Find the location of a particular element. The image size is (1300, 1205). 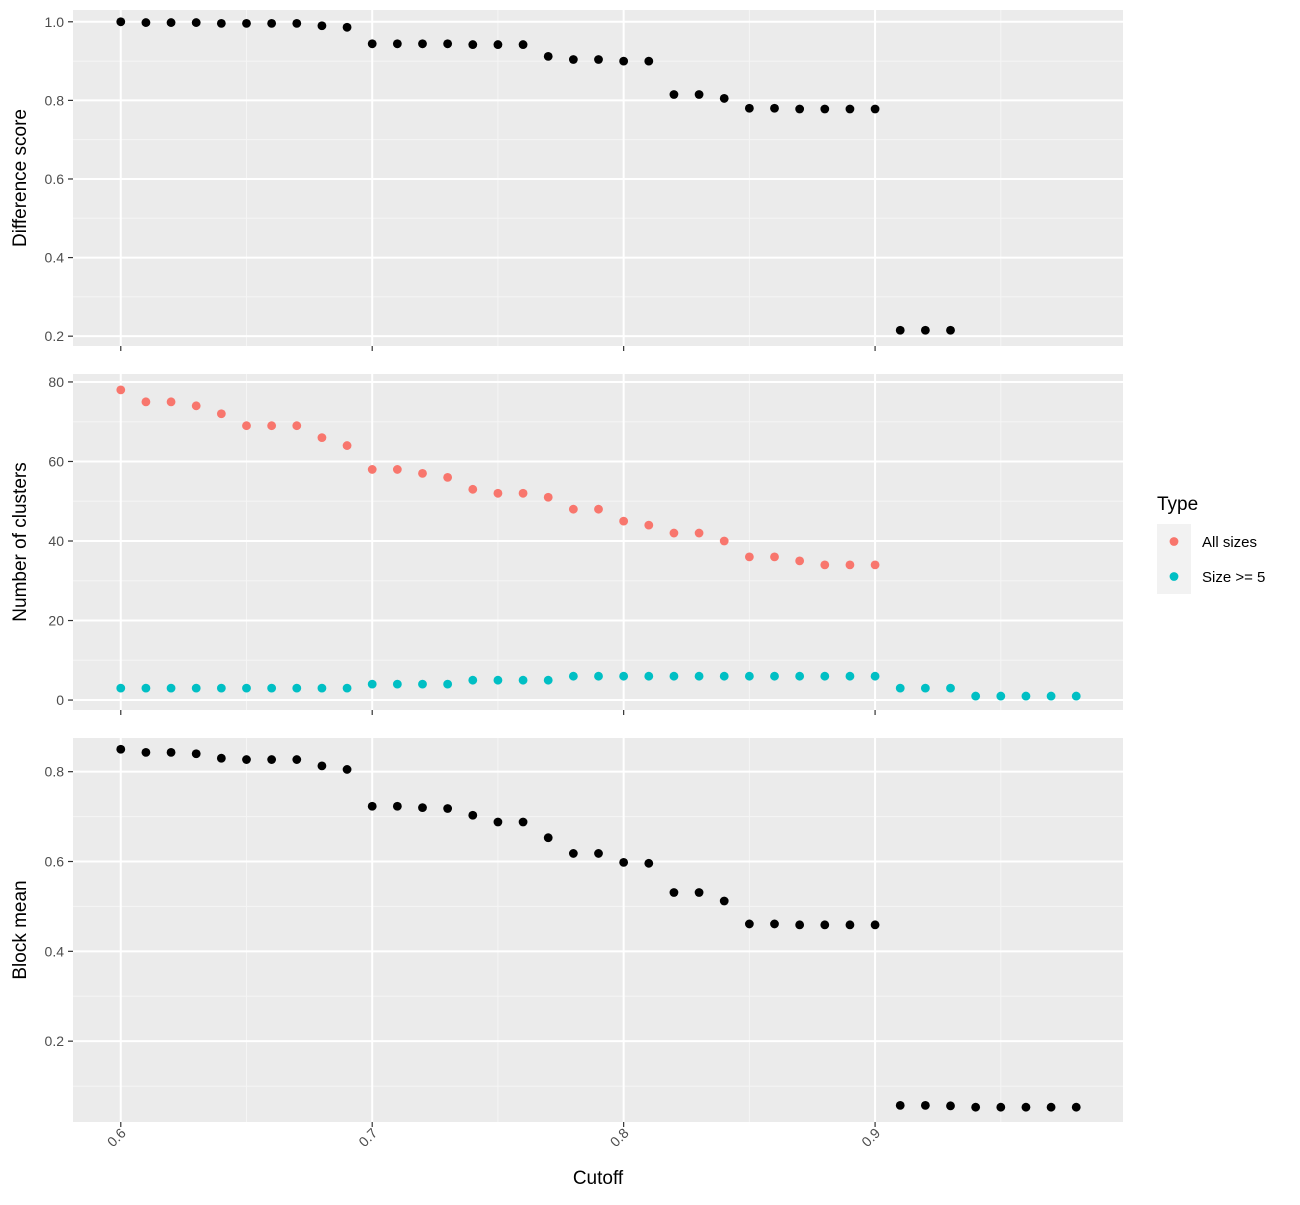

y-tick-label: 80 is located at coordinates (56, 382).